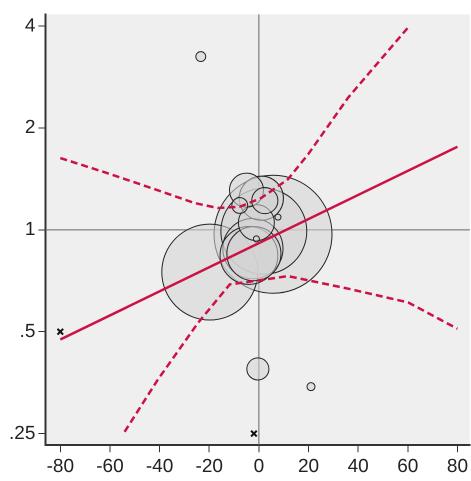  I want to click on x-tick-label: -20, so click(209, 466).